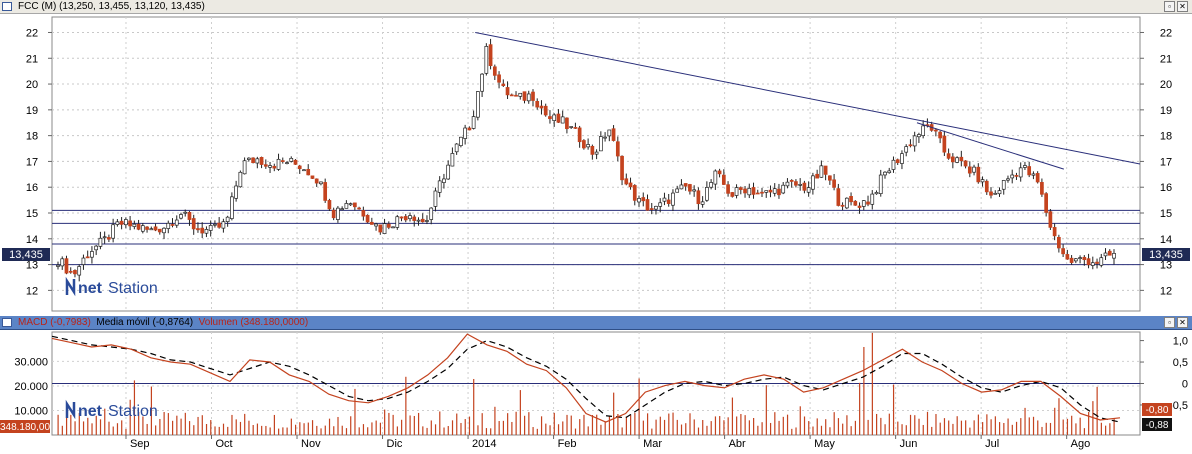  Describe the element at coordinates (32, 240) in the screenshot. I see `y-tick-left: 14` at that location.